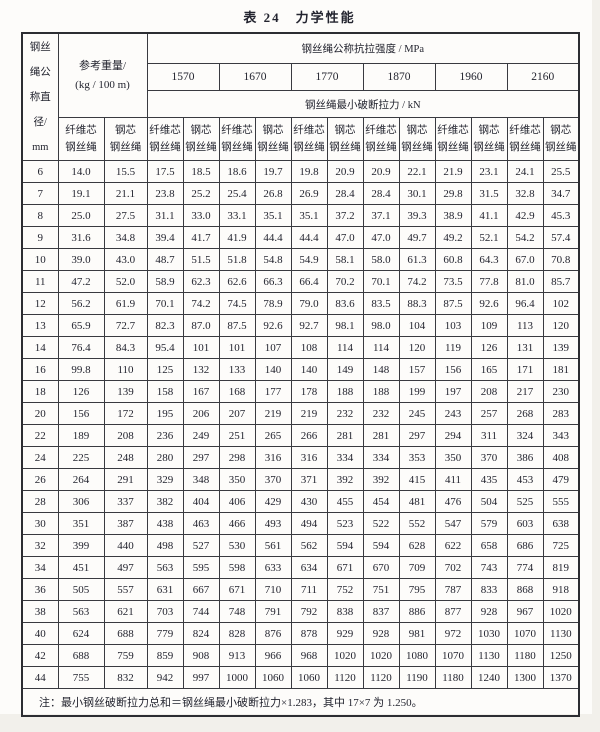 Image resolution: width=600 pixels, height=732 pixels. Describe the element at coordinates (237, 171) in the screenshot. I see `value-cell: 18.6` at that location.